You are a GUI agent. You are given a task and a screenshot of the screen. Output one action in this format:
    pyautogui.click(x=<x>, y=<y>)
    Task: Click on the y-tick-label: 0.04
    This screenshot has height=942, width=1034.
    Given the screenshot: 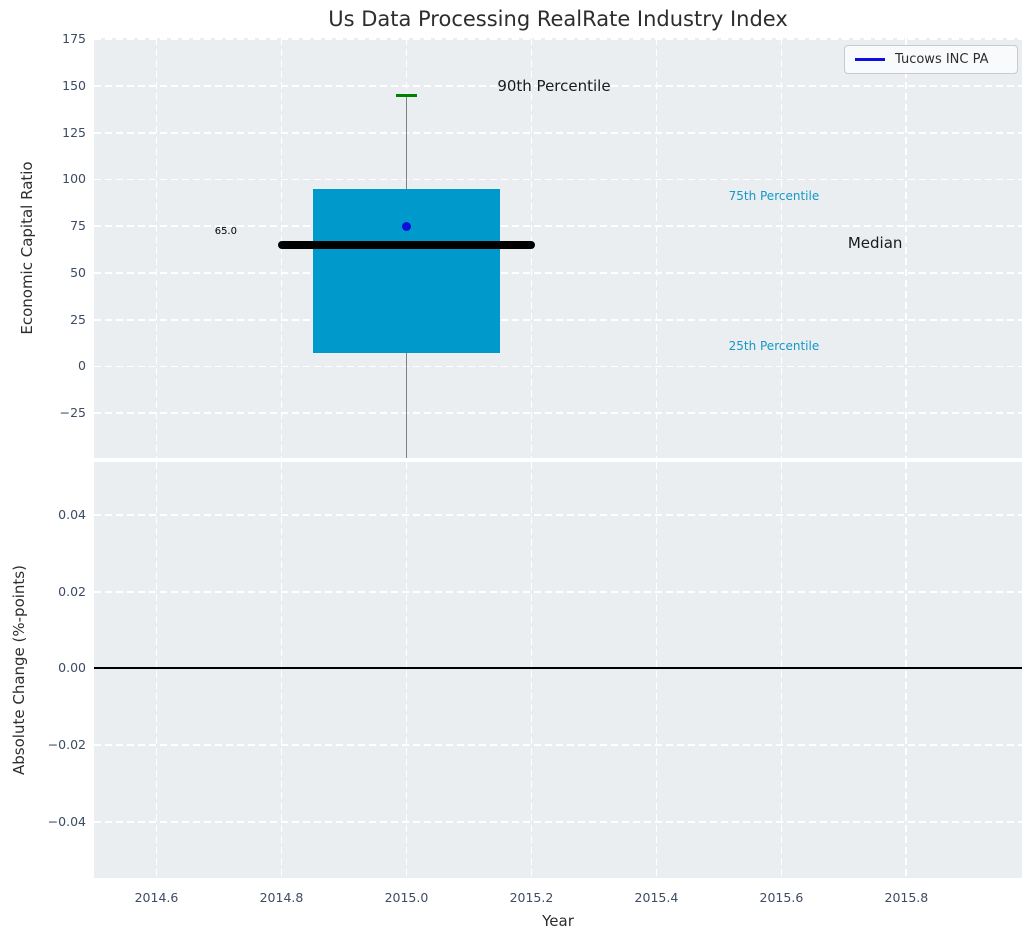 What is the action you would take?
    pyautogui.click(x=72, y=514)
    